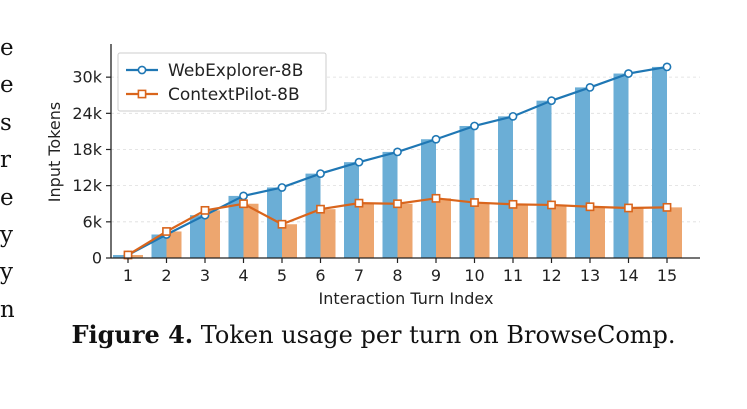  Describe the element at coordinates (5, 160) in the screenshot. I see `text-fragment: r` at that location.